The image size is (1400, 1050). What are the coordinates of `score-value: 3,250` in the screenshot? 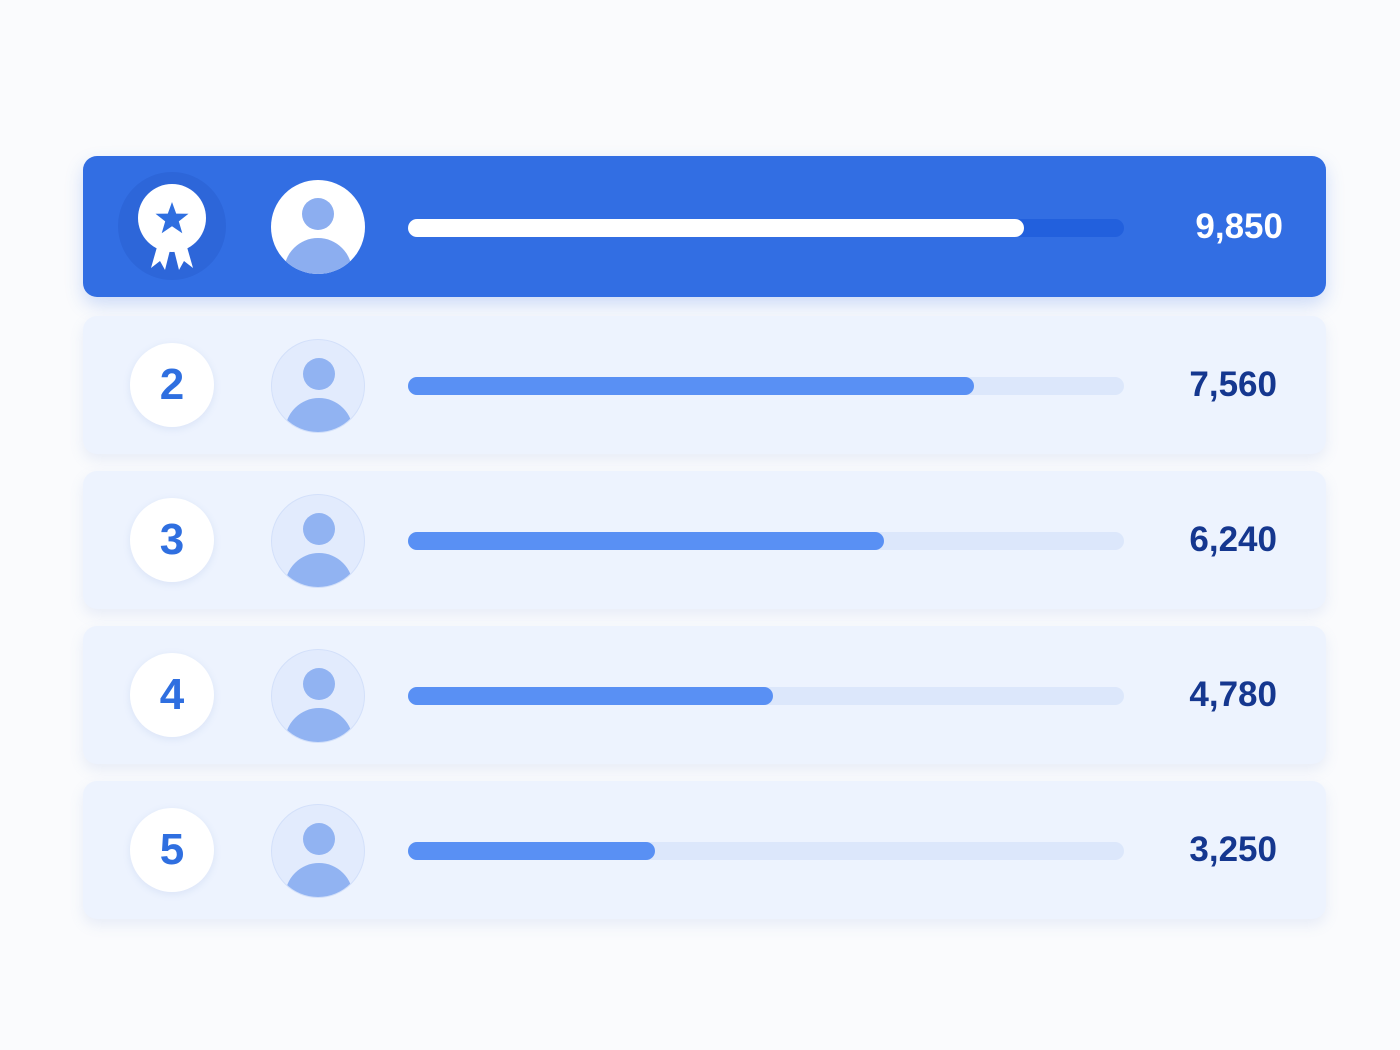 It's located at (1233, 849).